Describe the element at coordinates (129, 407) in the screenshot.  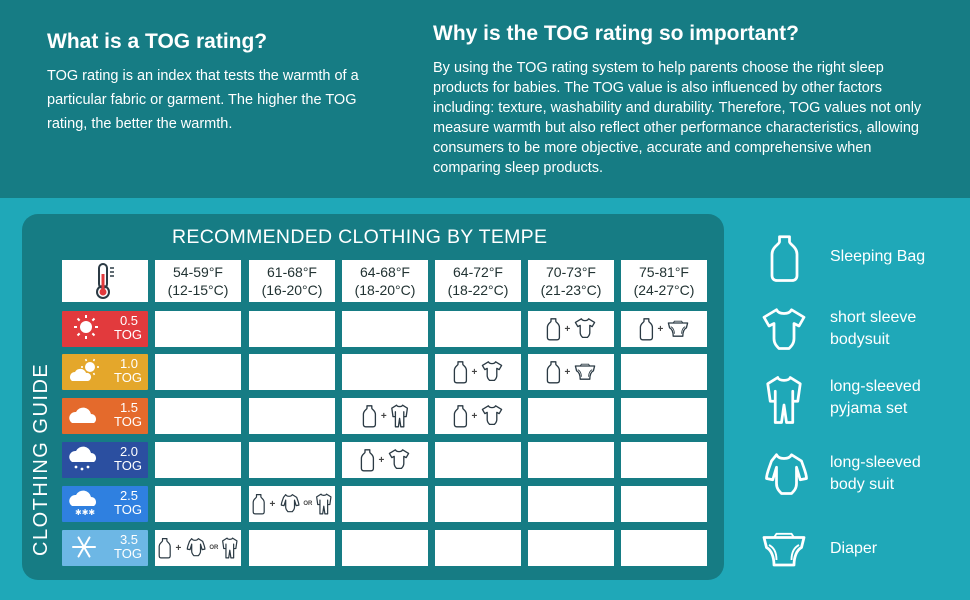
I see `tog-value: 1.5` at that location.